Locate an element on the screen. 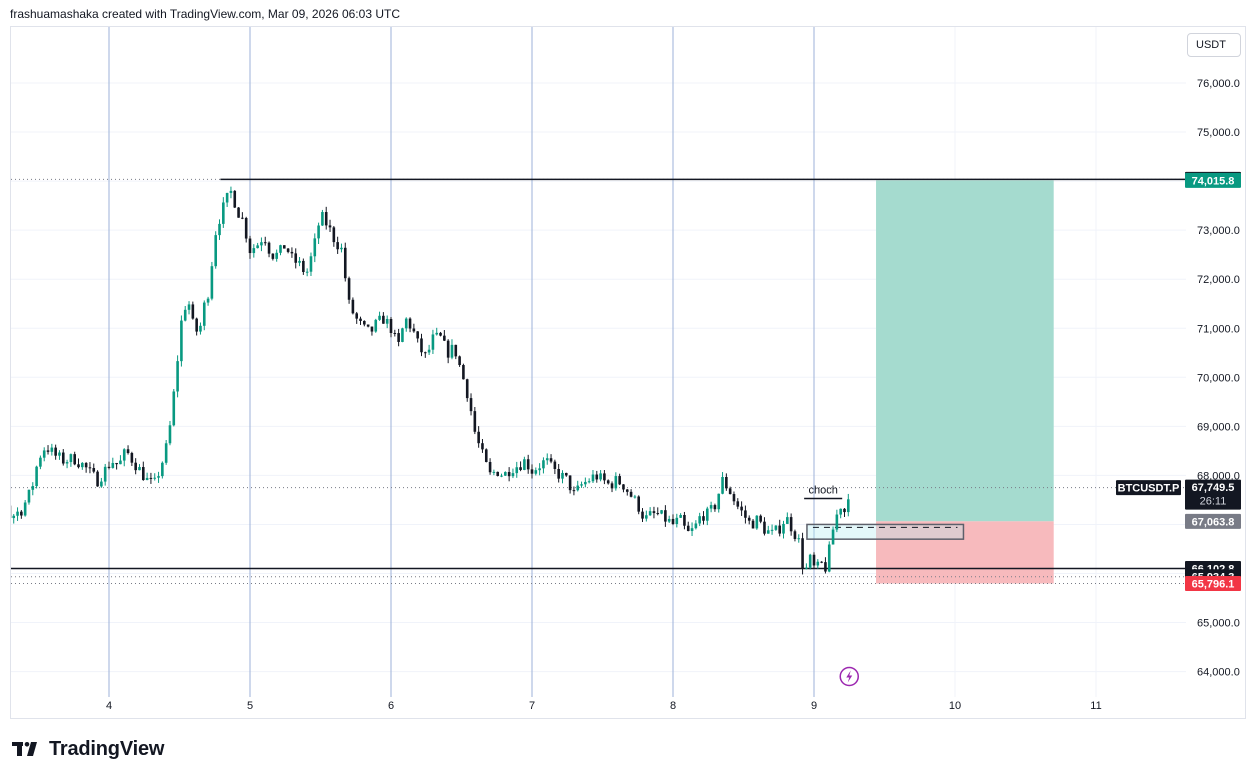 The width and height of the screenshot is (1257, 779). time-axis-label: 11 is located at coordinates (1095, 706).